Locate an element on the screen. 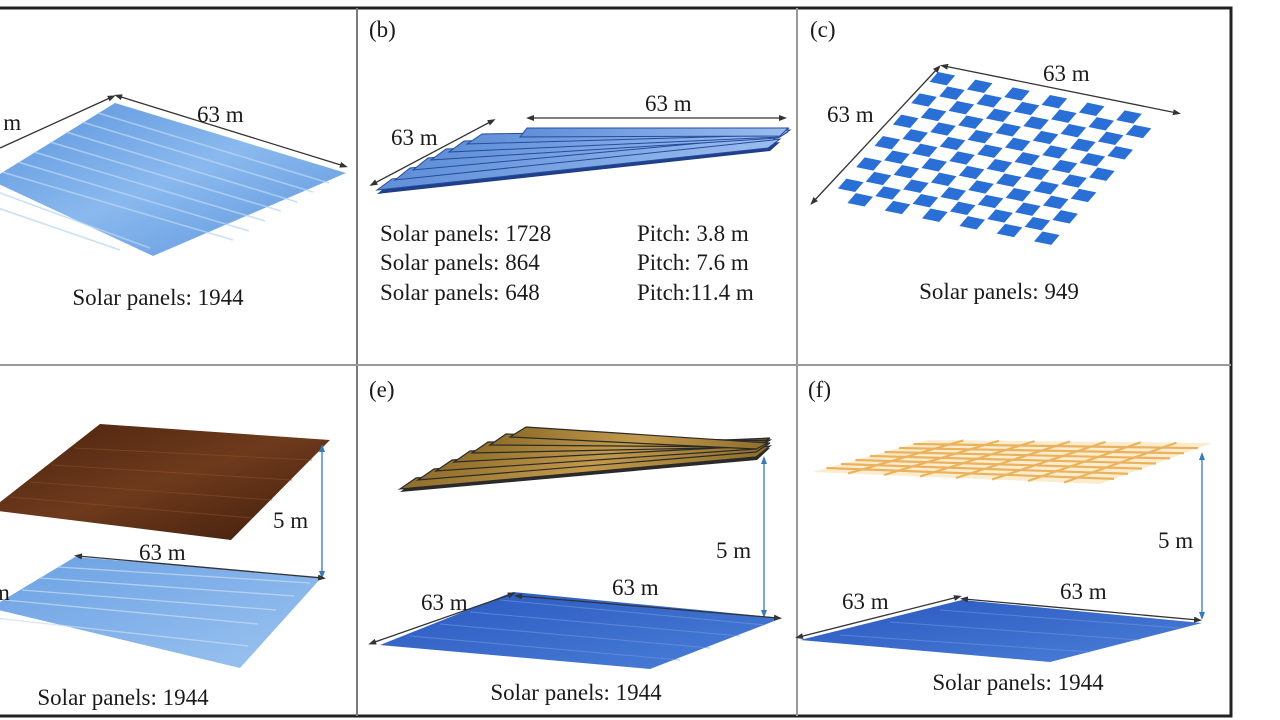  dim-label-c-left: 63 m is located at coordinates (850, 114).